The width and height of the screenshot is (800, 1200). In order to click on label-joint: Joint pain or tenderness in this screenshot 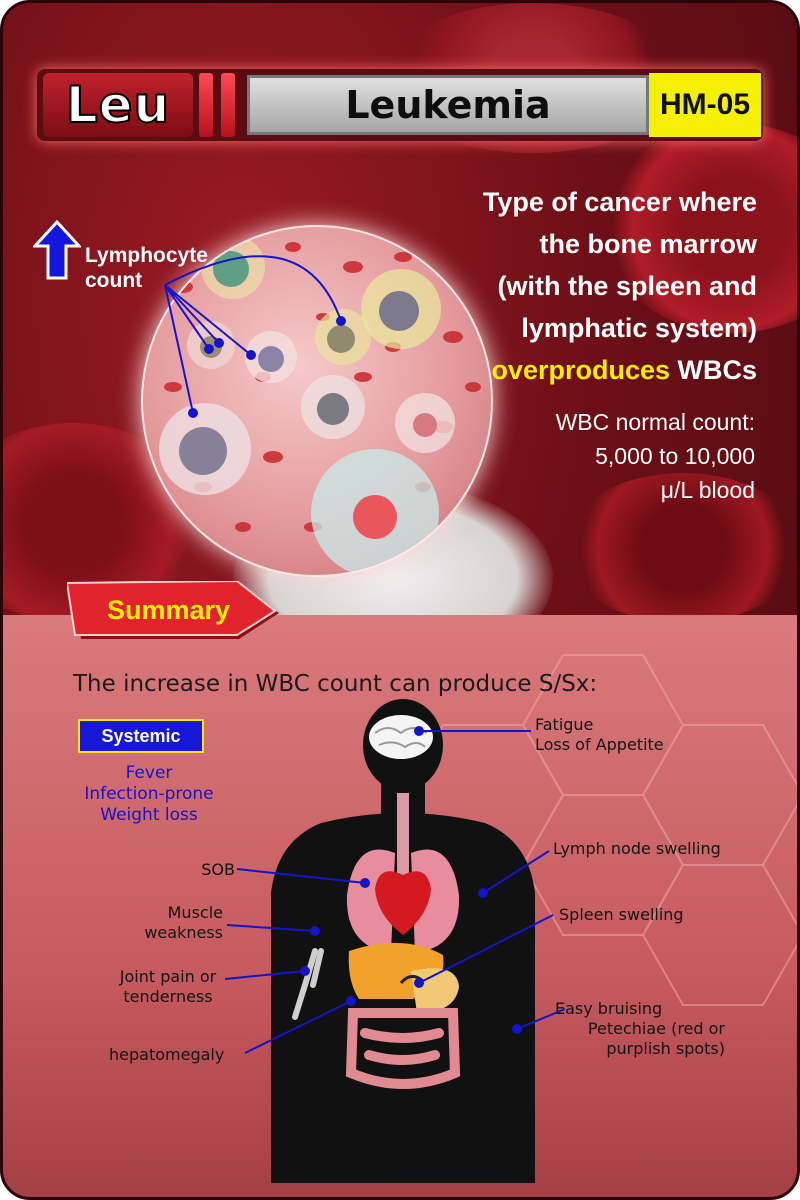, I will do `click(168, 987)`.